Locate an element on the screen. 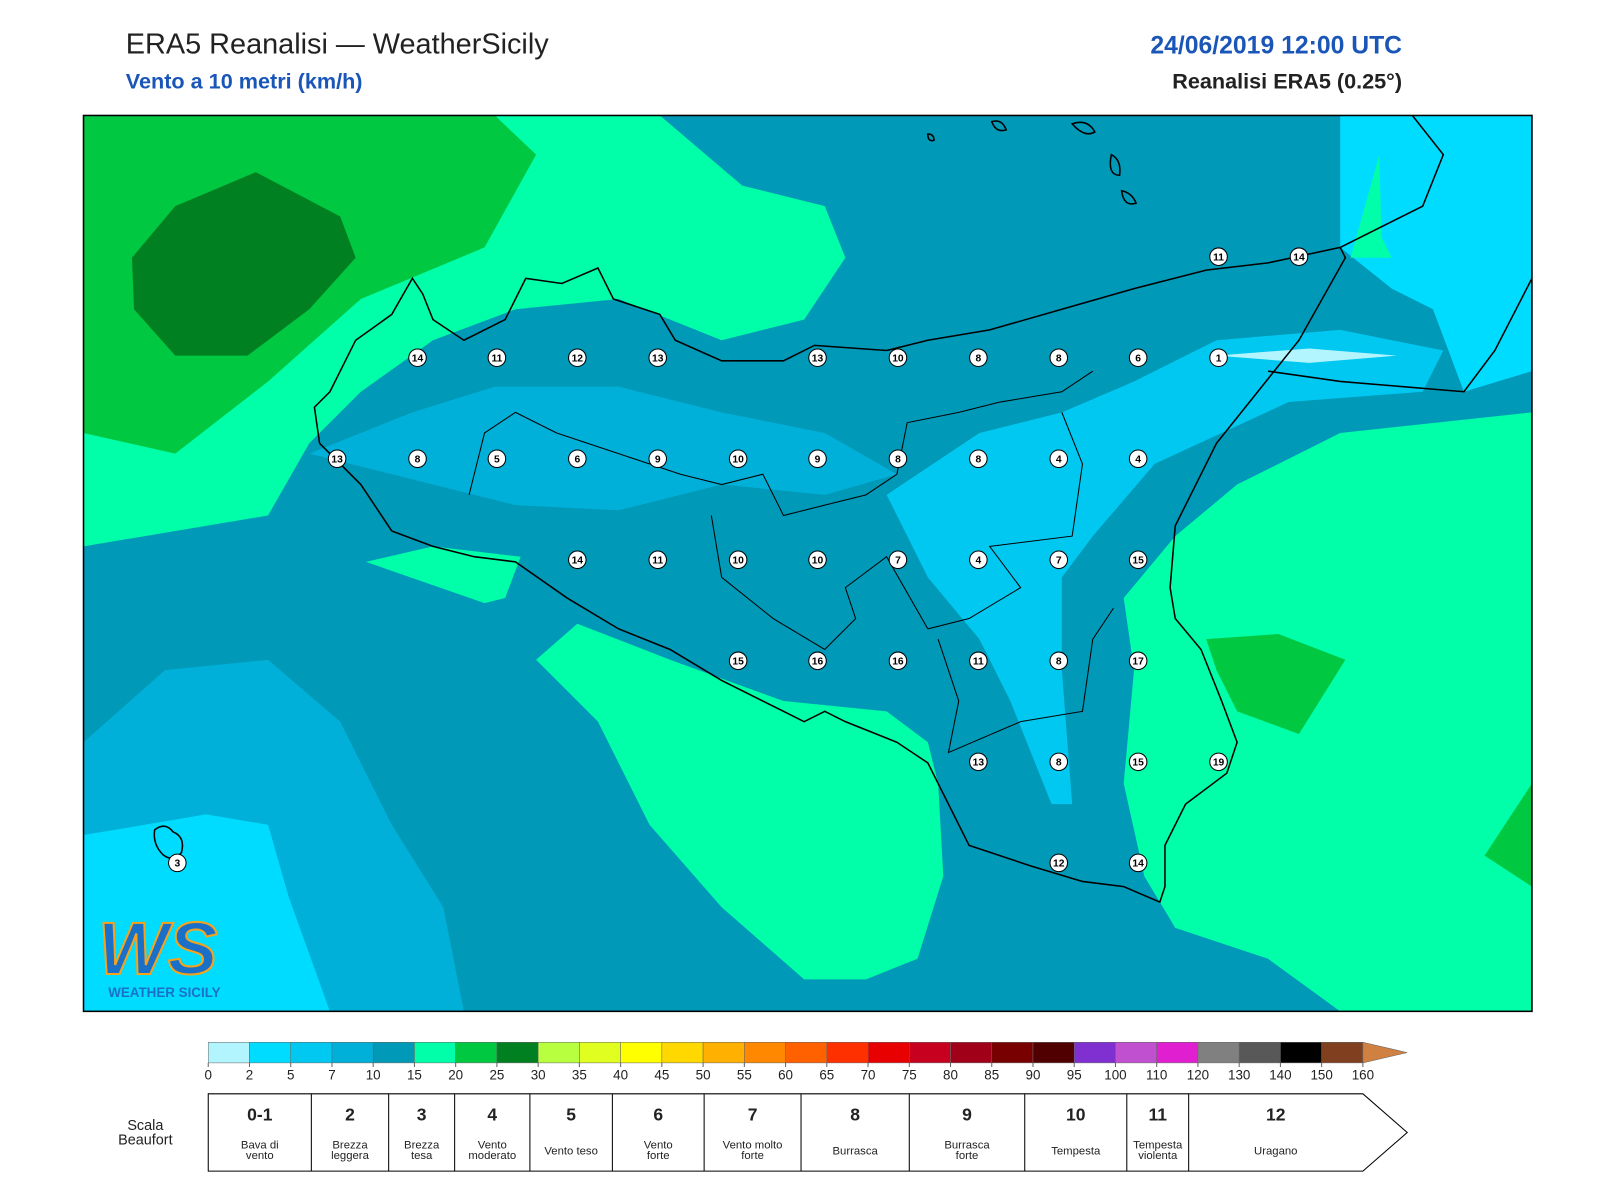 The width and height of the screenshot is (1600, 1200). province-border is located at coordinates (1025, 680).